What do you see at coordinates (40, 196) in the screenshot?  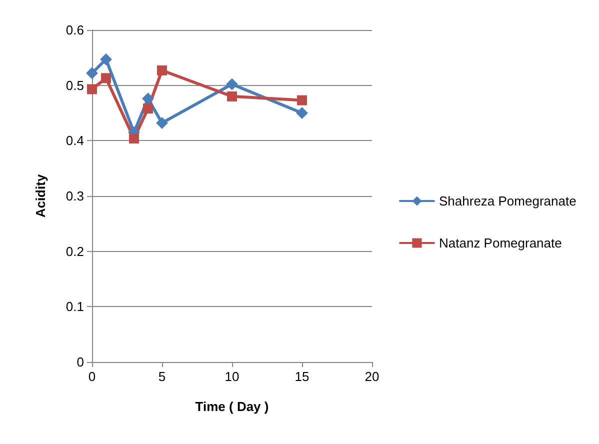 I see `y-axis-title: Acidity` at bounding box center [40, 196].